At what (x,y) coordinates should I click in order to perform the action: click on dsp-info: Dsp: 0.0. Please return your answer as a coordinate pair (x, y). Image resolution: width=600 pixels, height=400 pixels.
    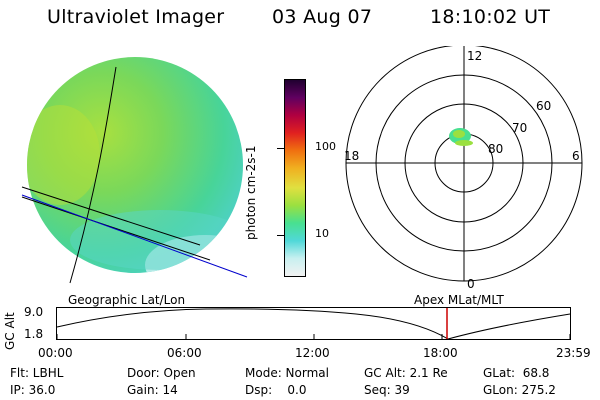
    Looking at the image, I should click on (276, 390).